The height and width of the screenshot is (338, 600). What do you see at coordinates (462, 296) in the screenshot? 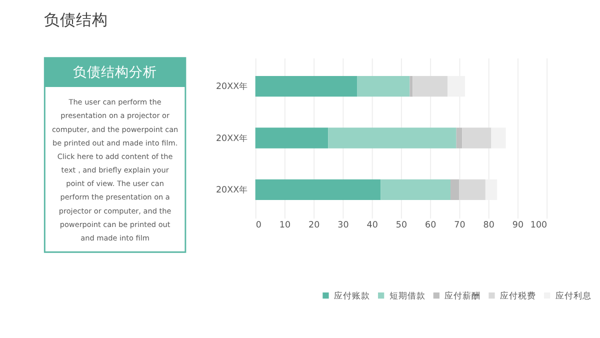
I see `legend-label: 应付薪酬` at bounding box center [462, 296].